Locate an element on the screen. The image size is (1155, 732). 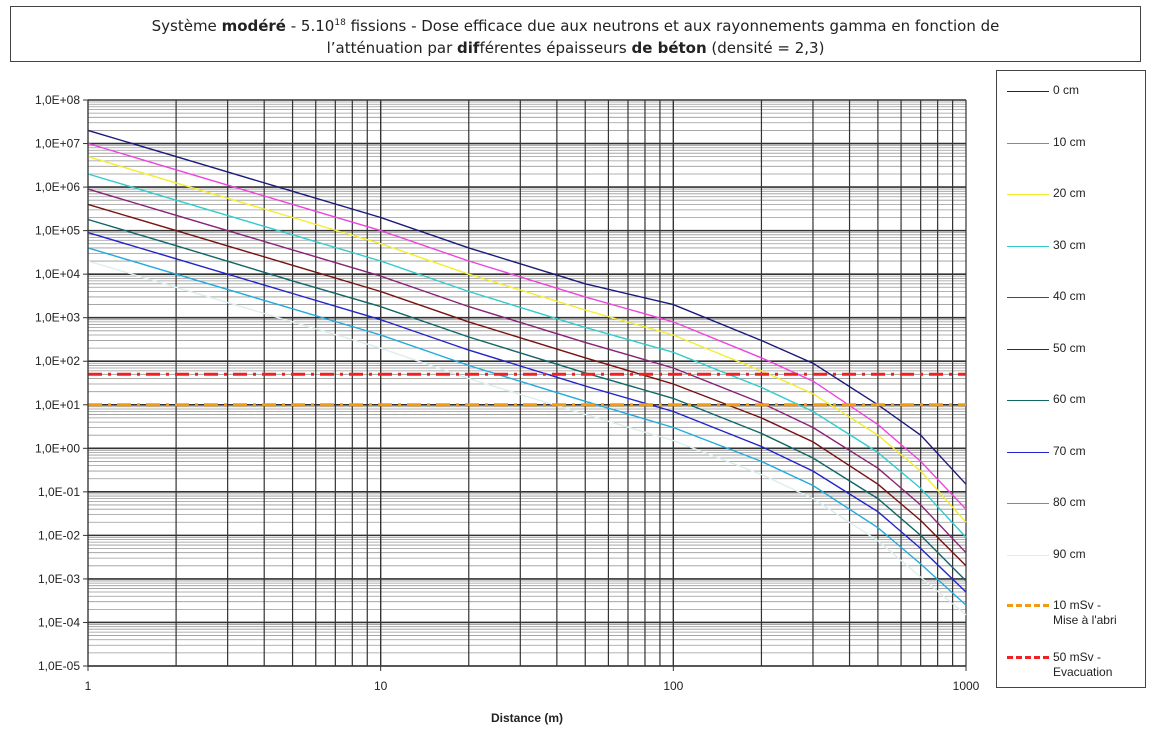
x-tick-label: 1000 is located at coordinates (966, 686).